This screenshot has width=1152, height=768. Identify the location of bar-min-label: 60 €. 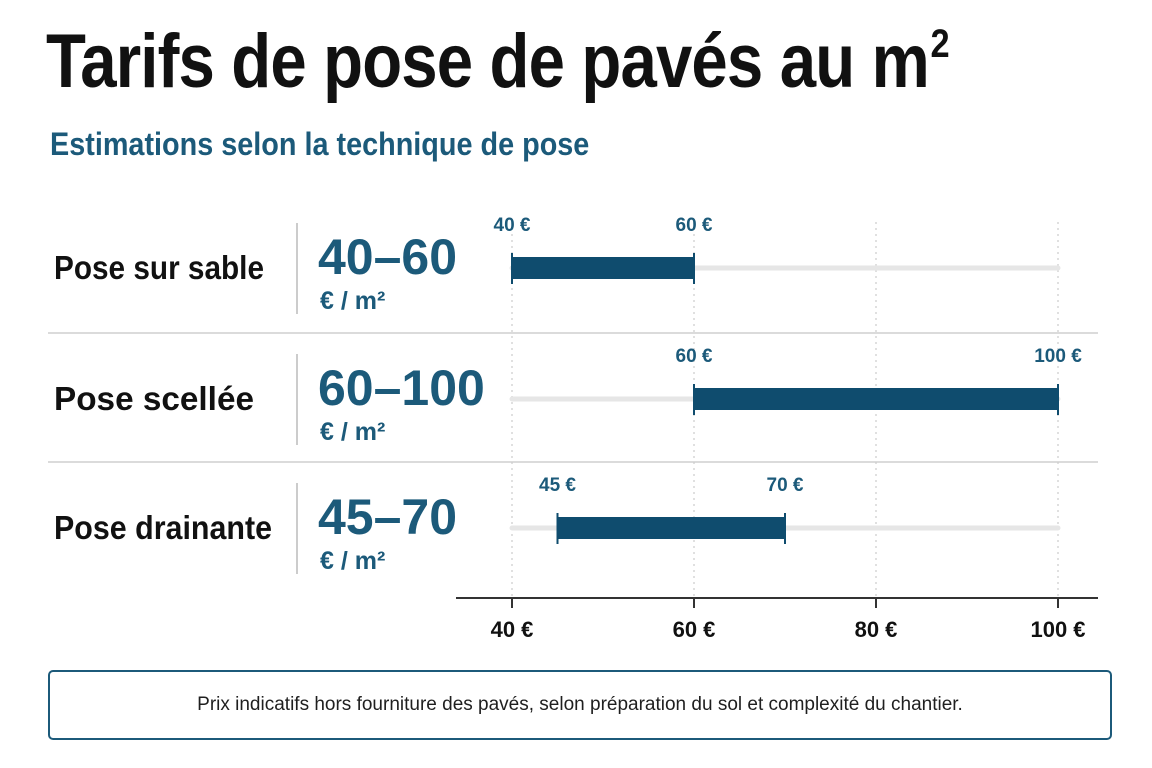
(694, 356).